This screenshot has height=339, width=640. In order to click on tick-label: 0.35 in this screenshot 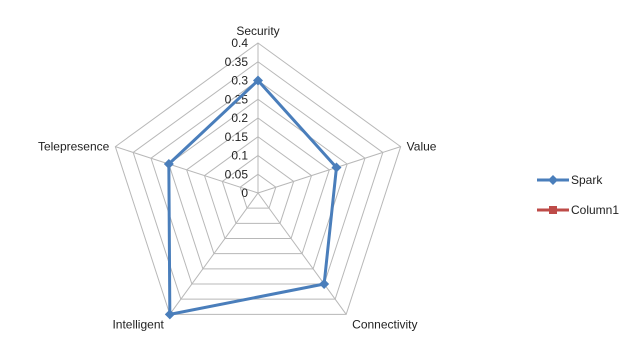, I will do `click(237, 62)`.